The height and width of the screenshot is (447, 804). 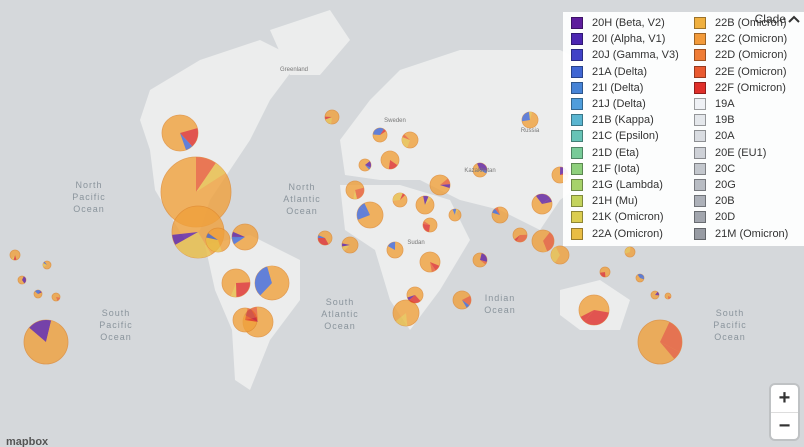 I want to click on legend-label: 20I (Alpha, V1), so click(x=629, y=39).